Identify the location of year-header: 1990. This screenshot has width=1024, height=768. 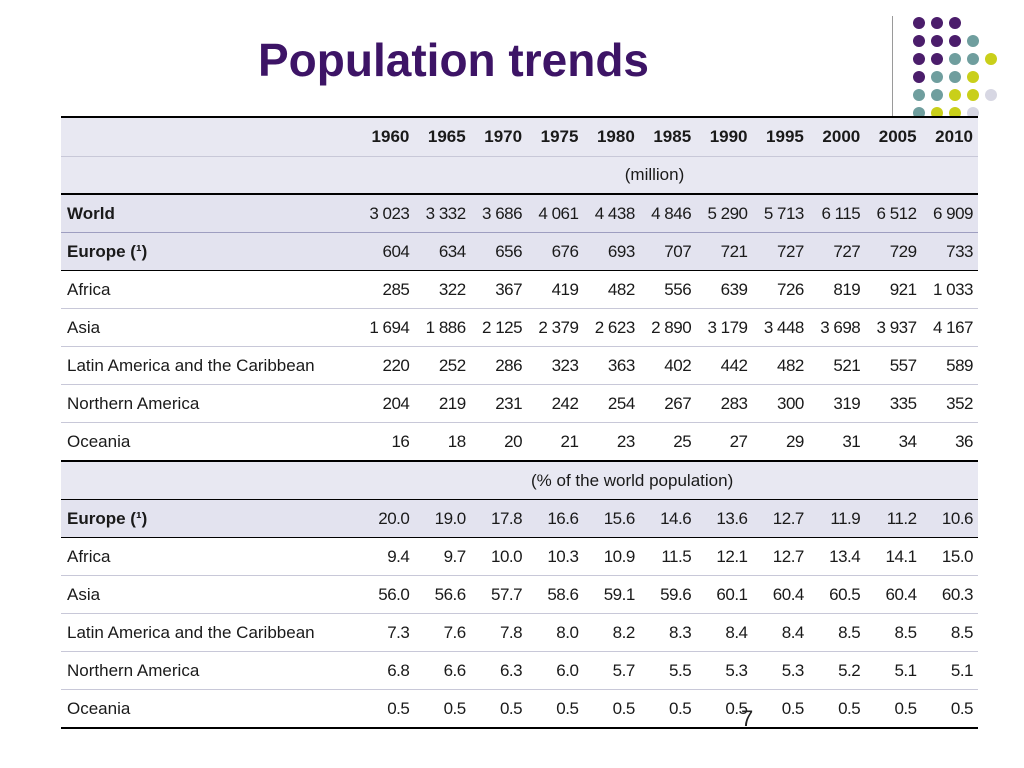
(724, 136).